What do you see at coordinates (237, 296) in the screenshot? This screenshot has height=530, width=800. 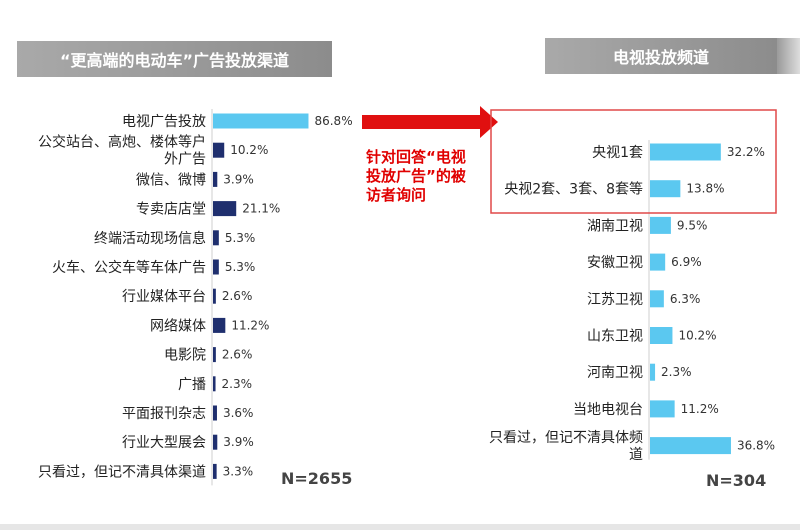 I see `left-value-label-7: 2.6%` at bounding box center [237, 296].